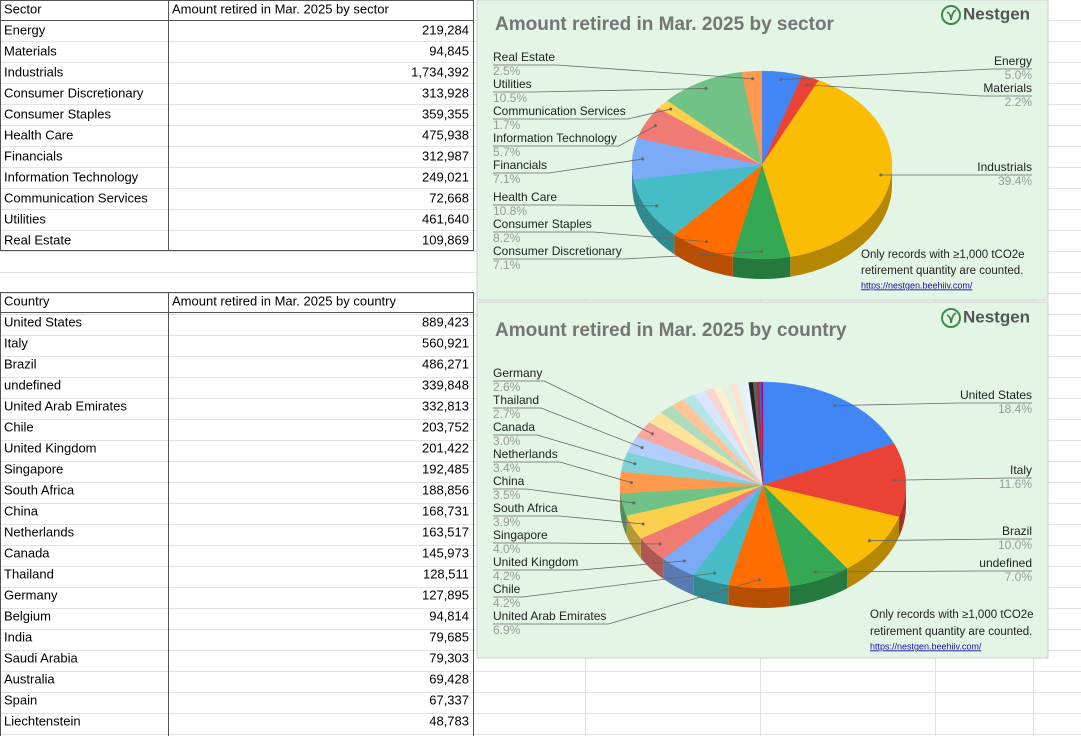 The height and width of the screenshot is (736, 1081). I want to click on slice-label: Information Technology, so click(555, 138).